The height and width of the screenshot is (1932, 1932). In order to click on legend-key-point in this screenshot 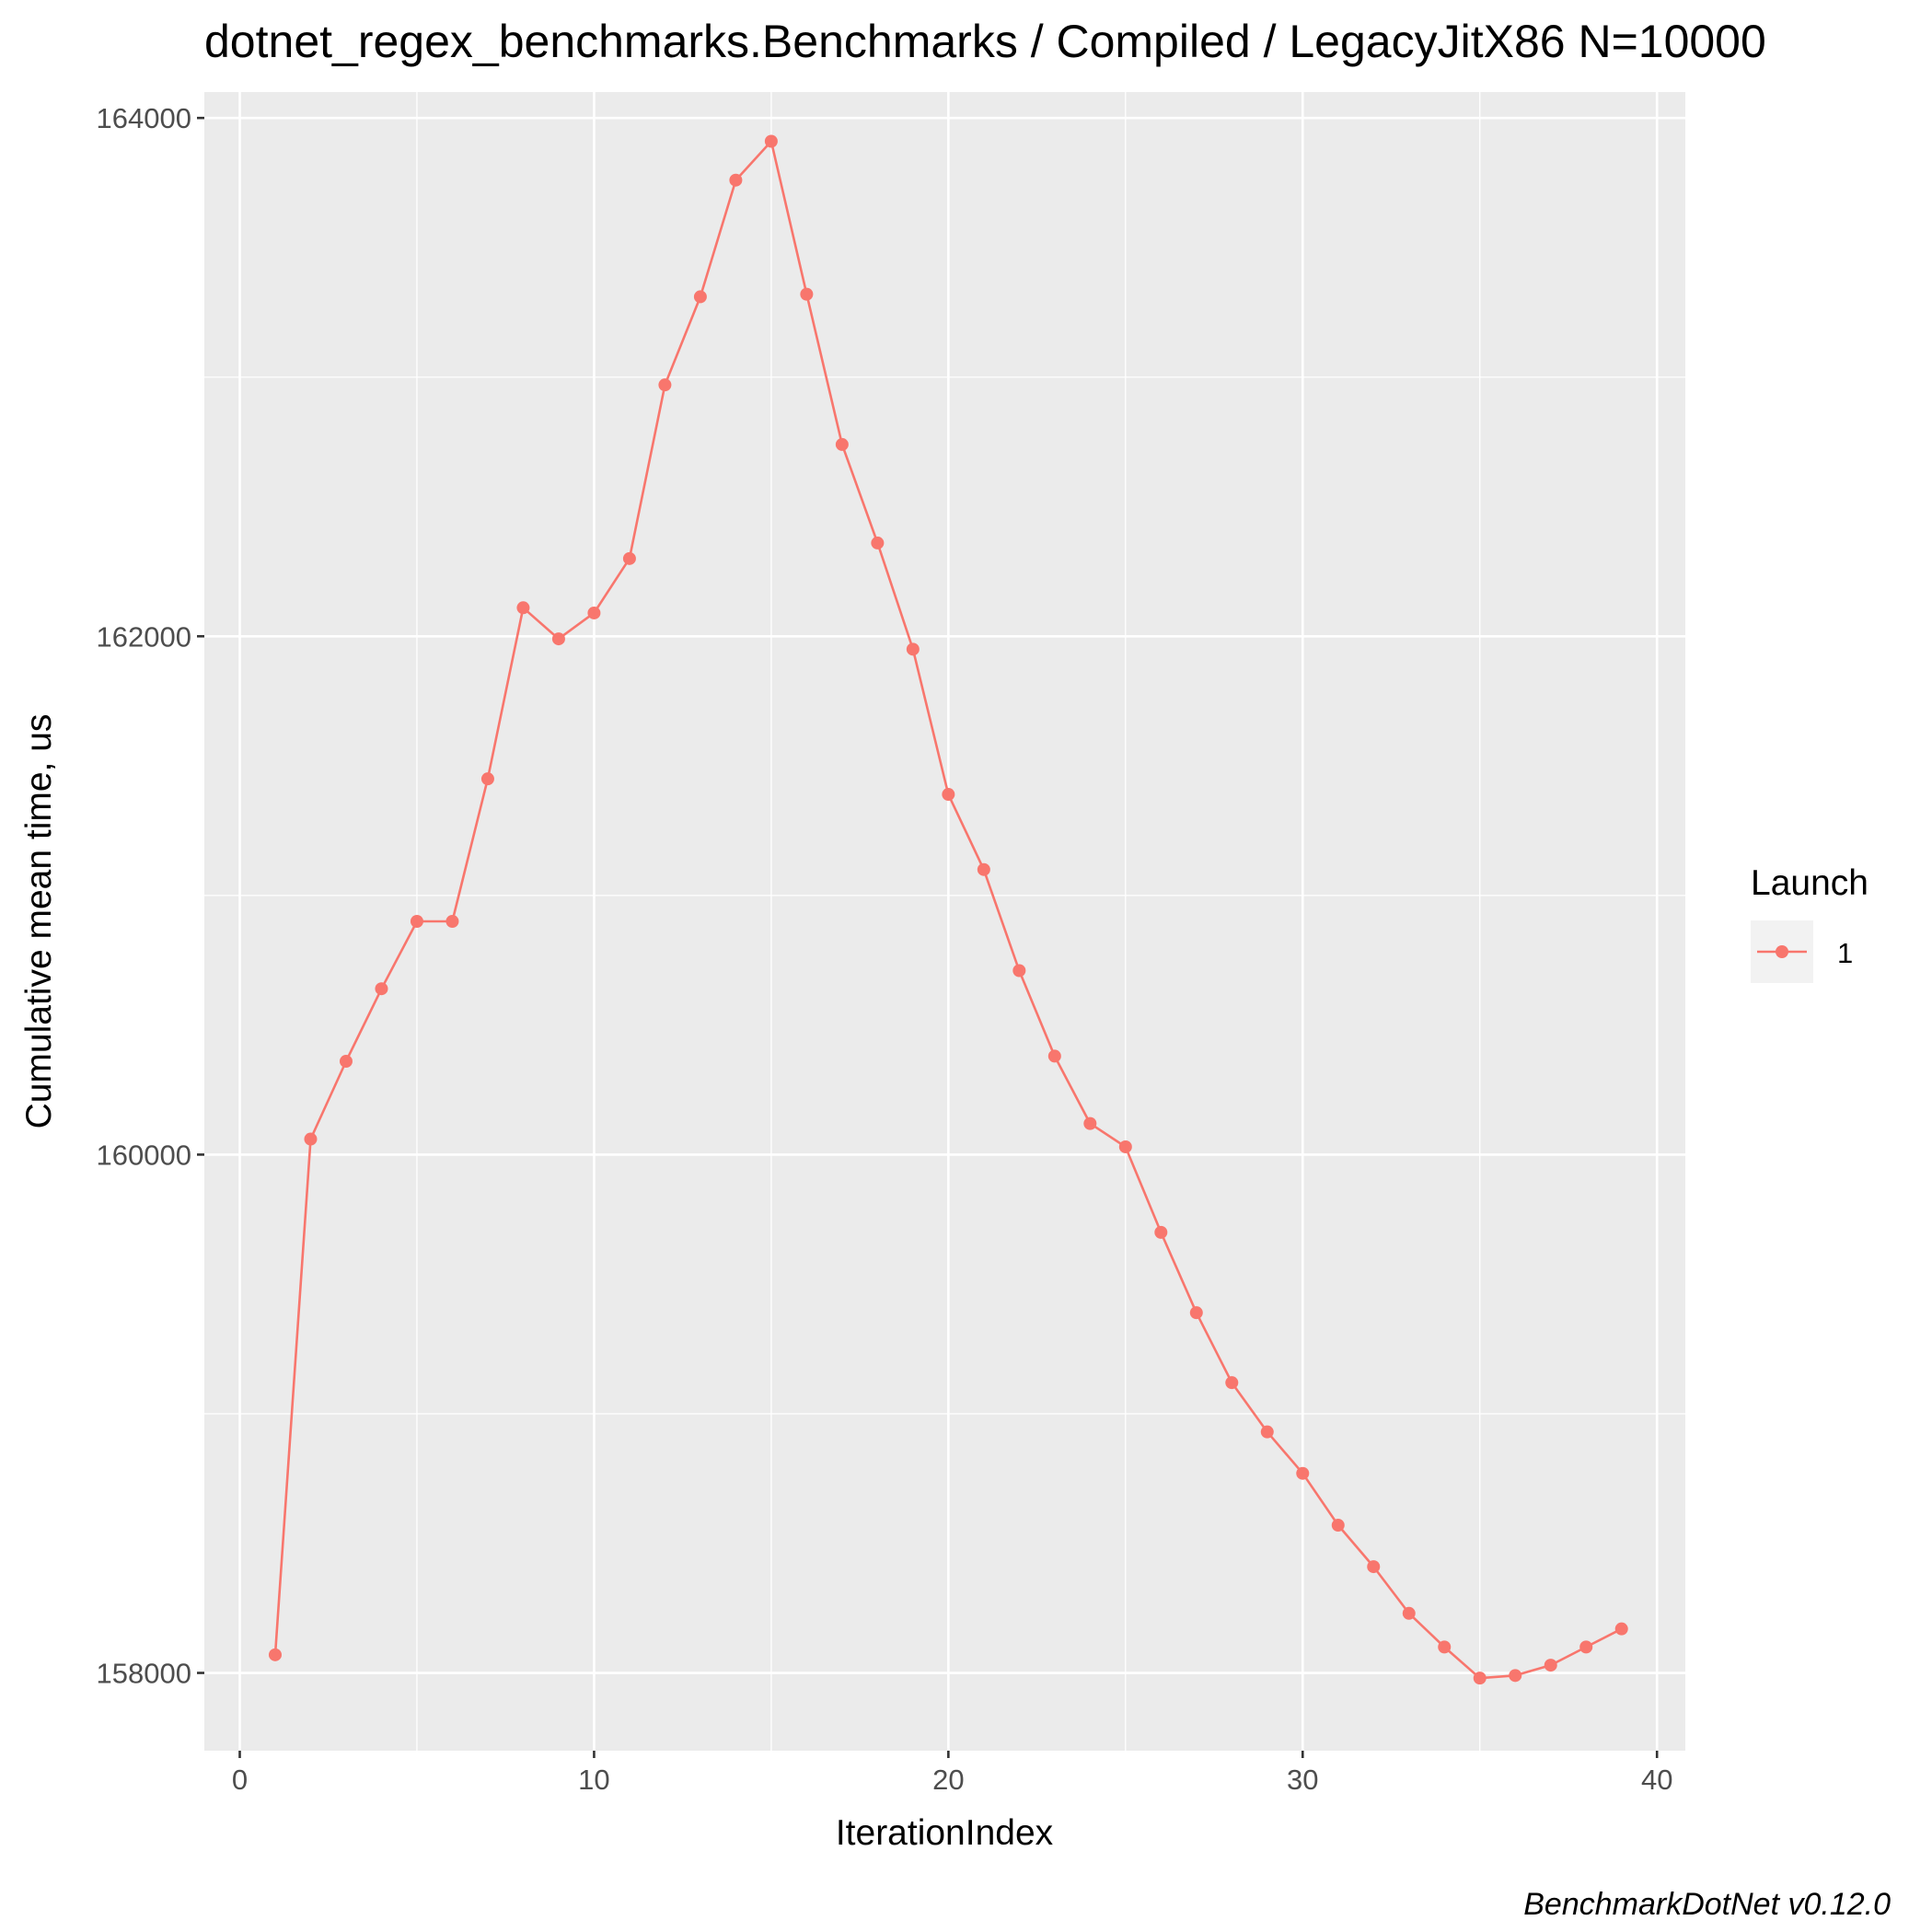, I will do `click(1782, 952)`.